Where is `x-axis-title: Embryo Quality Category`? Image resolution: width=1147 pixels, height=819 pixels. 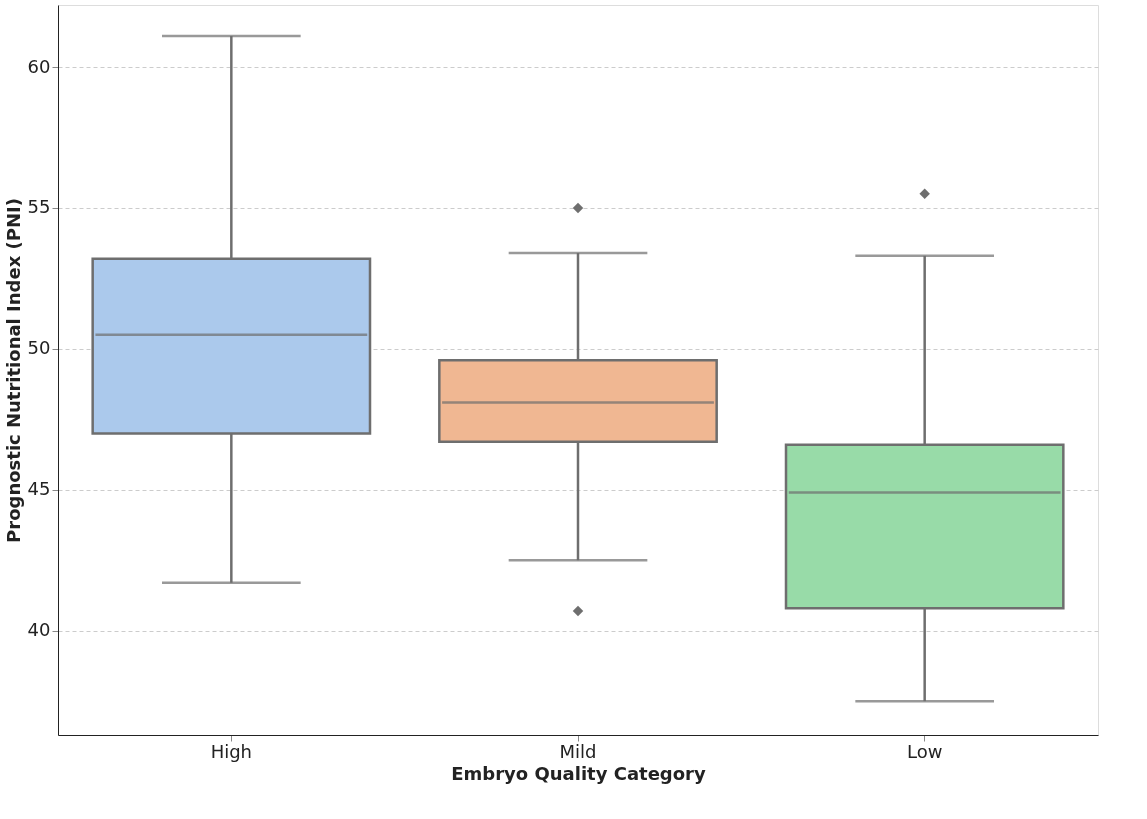
x-axis-title: Embryo Quality Category is located at coordinates (578, 773).